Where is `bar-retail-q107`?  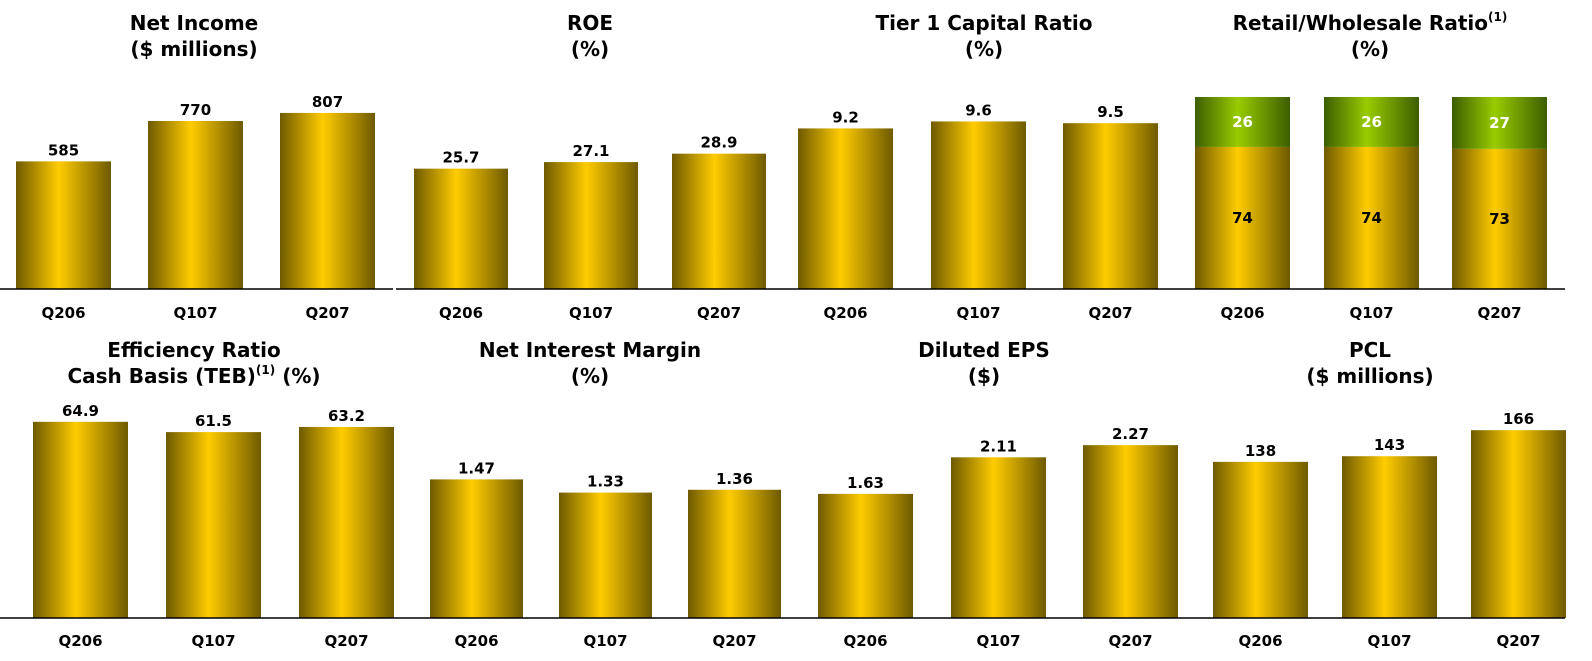
bar-retail-q107 is located at coordinates (1371, 217).